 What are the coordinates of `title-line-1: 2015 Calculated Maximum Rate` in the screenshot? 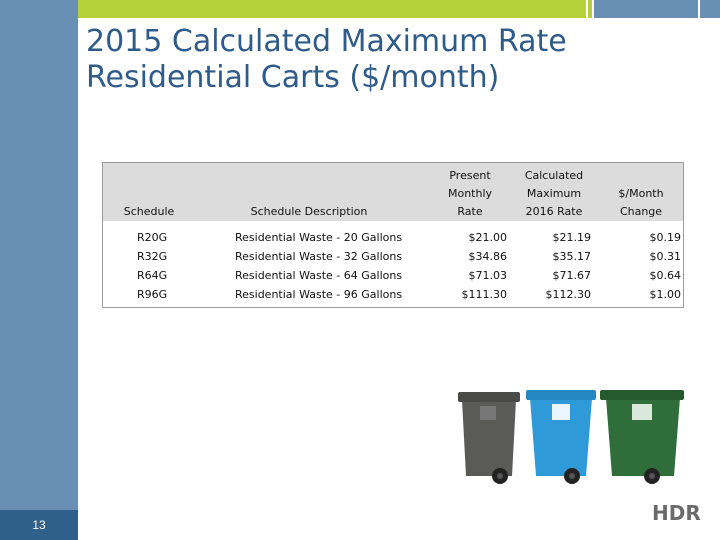 It's located at (326, 41).